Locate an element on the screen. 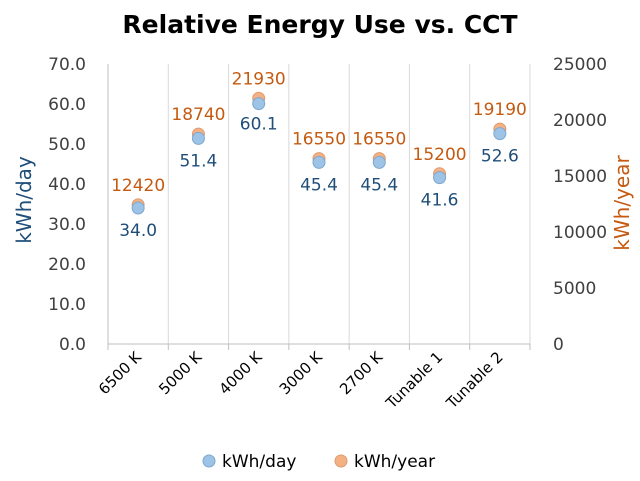 This screenshot has height=481, width=640. y-right-tick-label: 10000 is located at coordinates (580, 233).